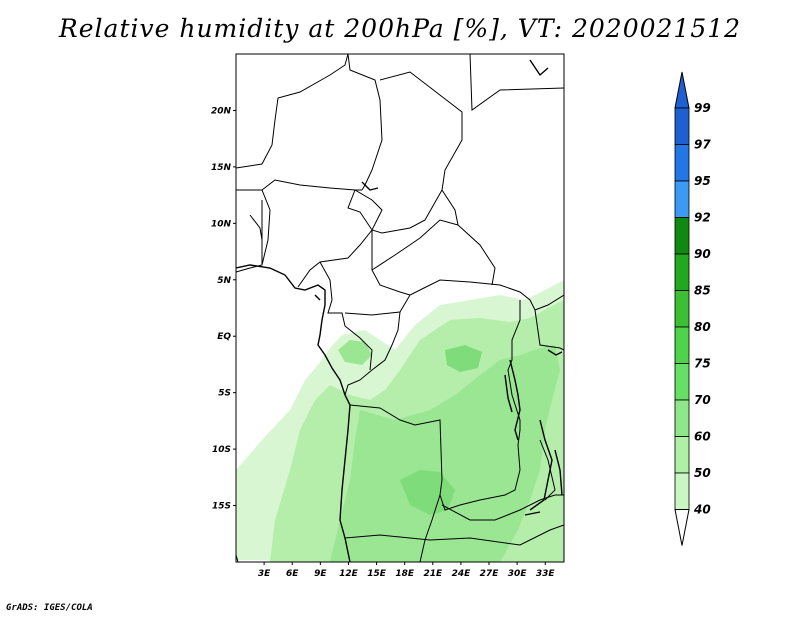 The width and height of the screenshot is (800, 618). I want to click on lat-axis: 20N 15N 10N 5N EQ 5S 10S 15S, so click(223, 309).